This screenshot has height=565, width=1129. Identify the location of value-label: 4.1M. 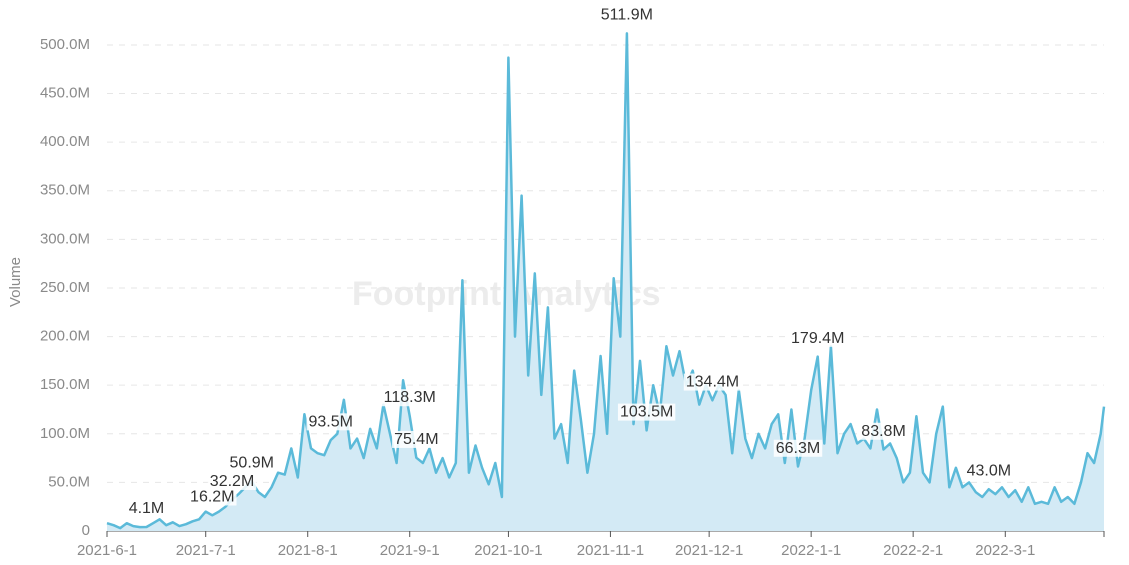
(147, 508).